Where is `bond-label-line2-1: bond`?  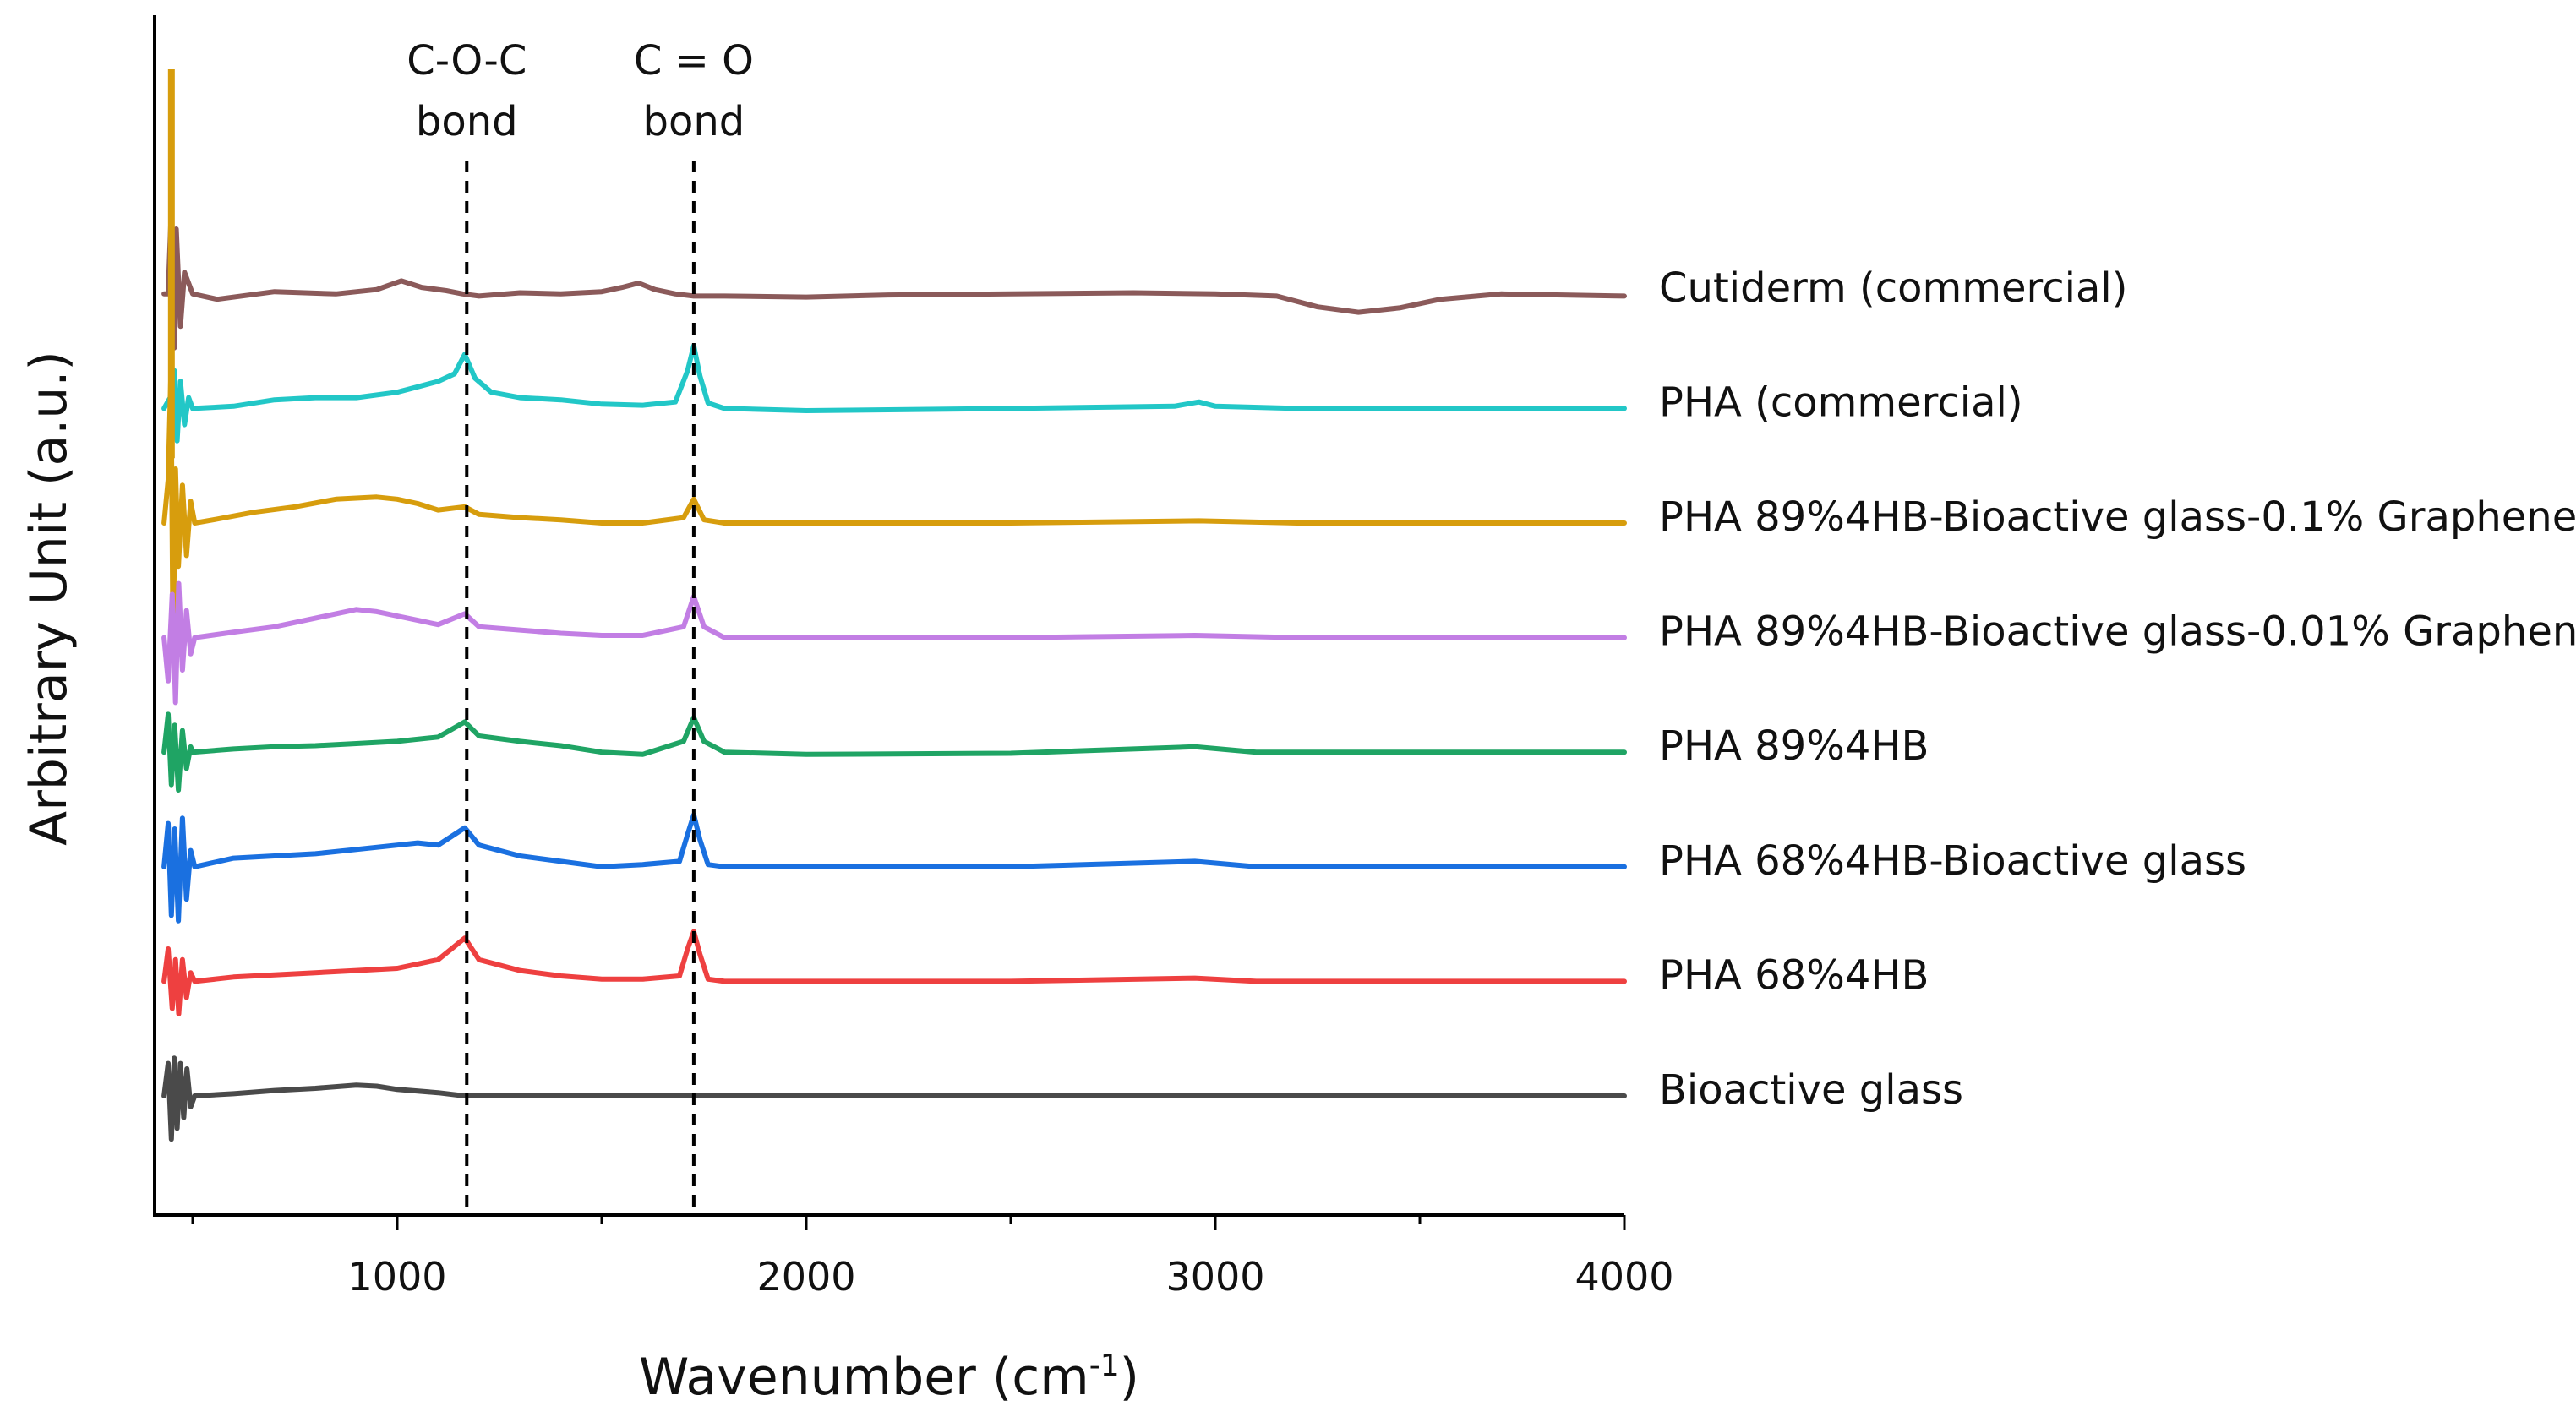
bond-label-line2-1: bond is located at coordinates (467, 121).